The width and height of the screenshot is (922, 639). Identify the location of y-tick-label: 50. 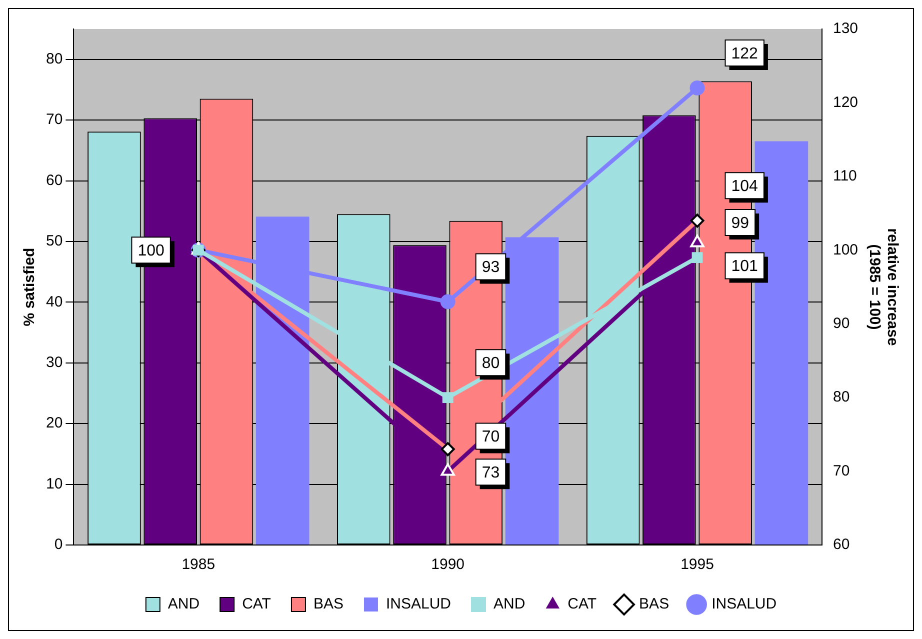
(54, 241).